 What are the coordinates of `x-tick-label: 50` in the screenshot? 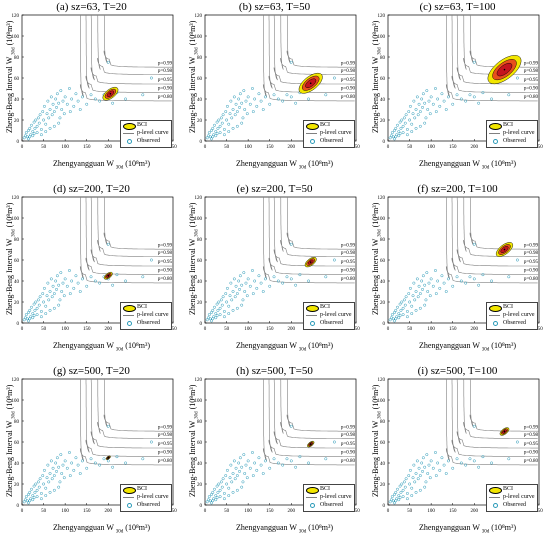 It's located at (410, 147).